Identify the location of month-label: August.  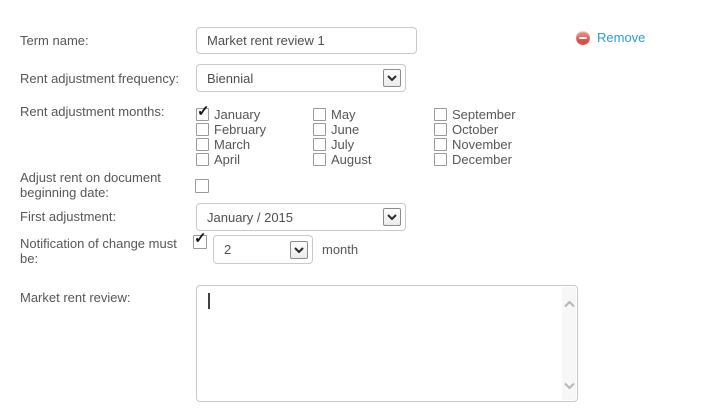
(351, 159).